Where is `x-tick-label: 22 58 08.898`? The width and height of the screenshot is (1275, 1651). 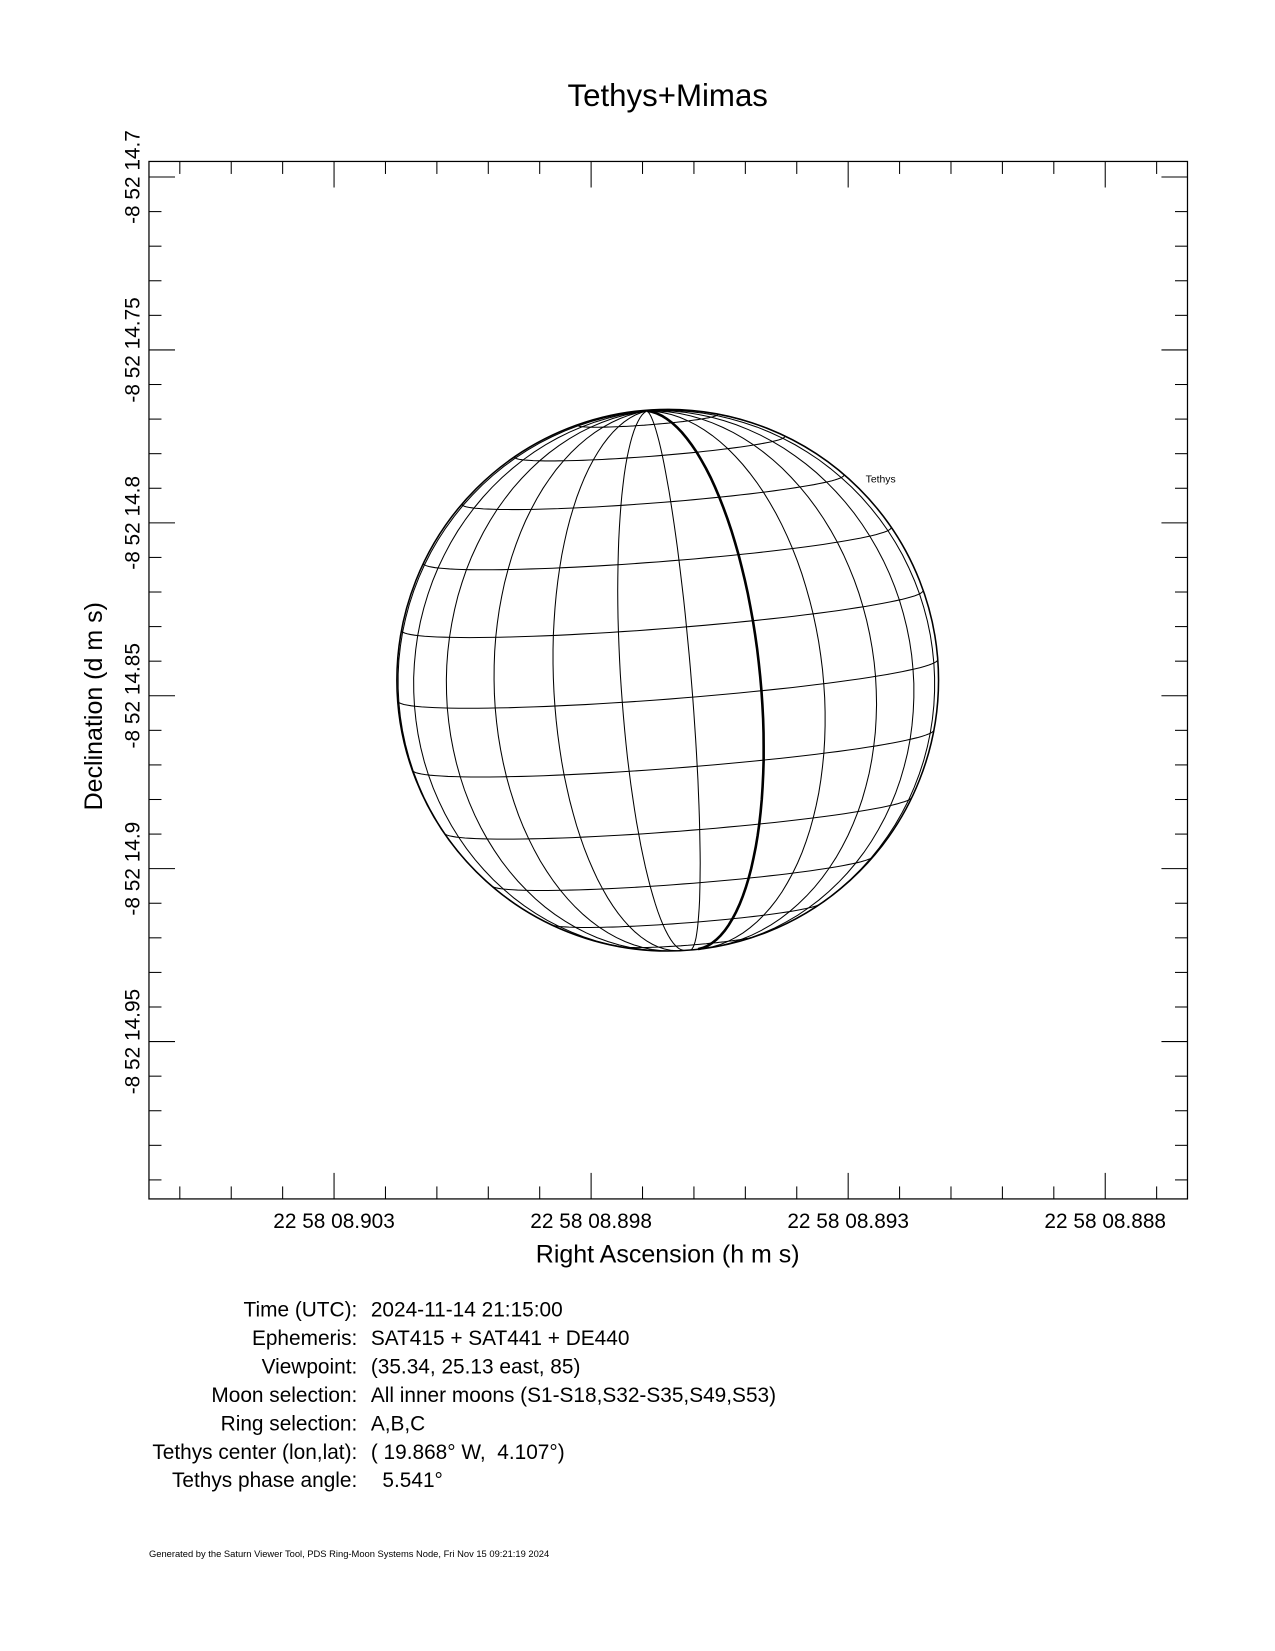 x-tick-label: 22 58 08.898 is located at coordinates (591, 1221).